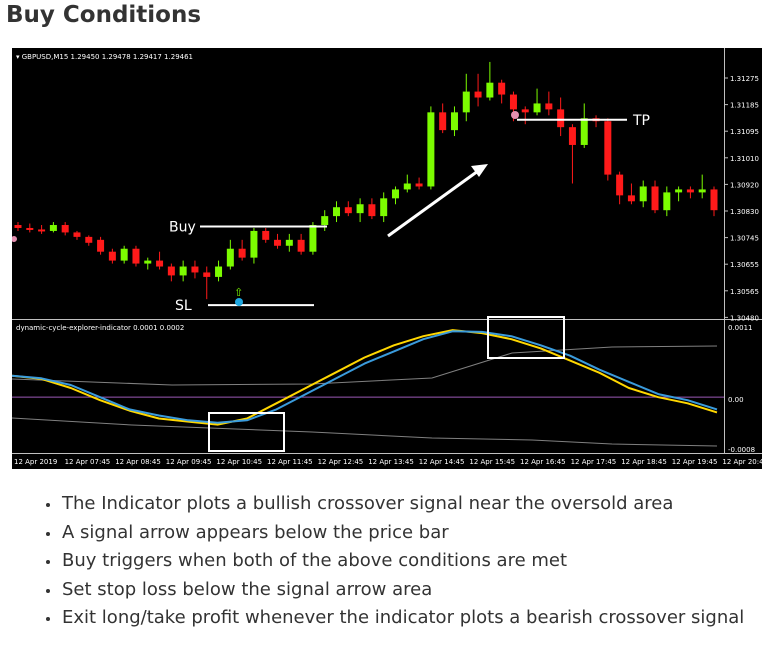 Image resolution: width=772 pixels, height=649 pixels. What do you see at coordinates (341, 462) in the screenshot?
I see `time-tick-label: 12 Apr 12:45` at bounding box center [341, 462].